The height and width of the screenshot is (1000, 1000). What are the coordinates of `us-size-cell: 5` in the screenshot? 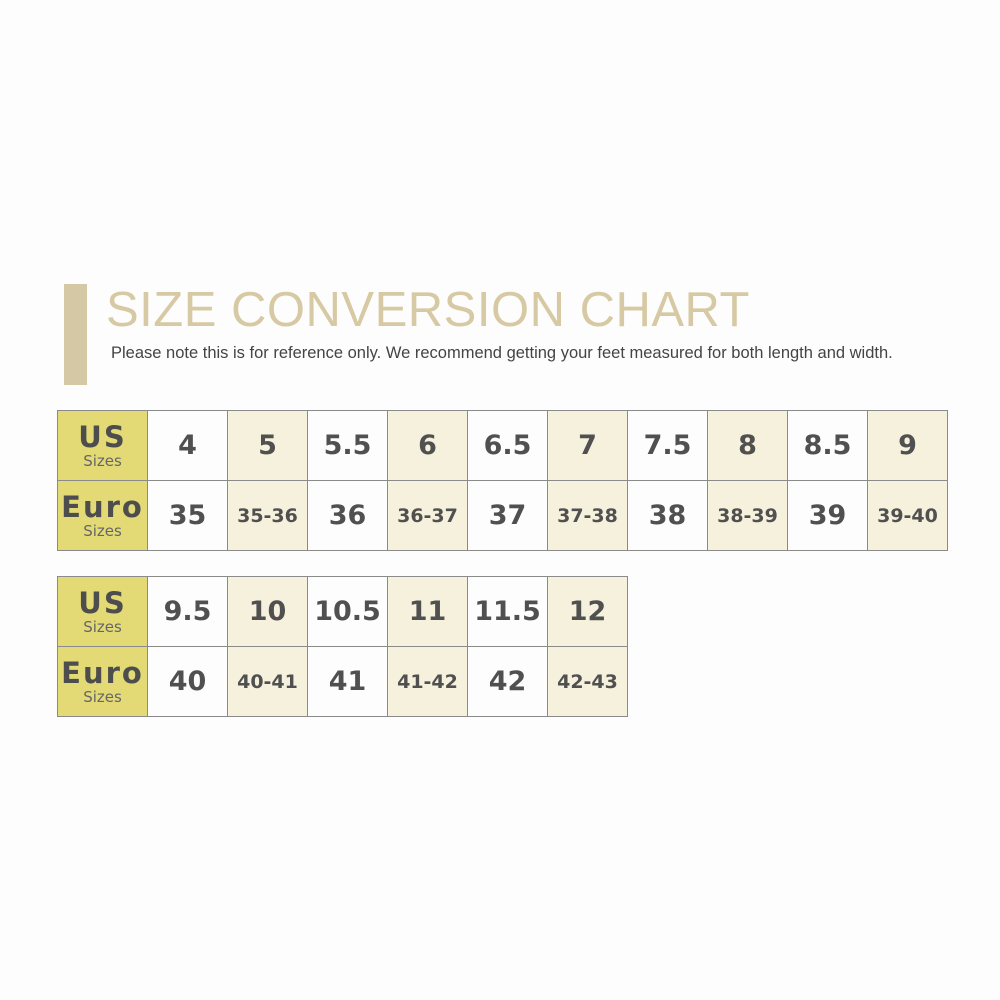 It's located at (267, 445).